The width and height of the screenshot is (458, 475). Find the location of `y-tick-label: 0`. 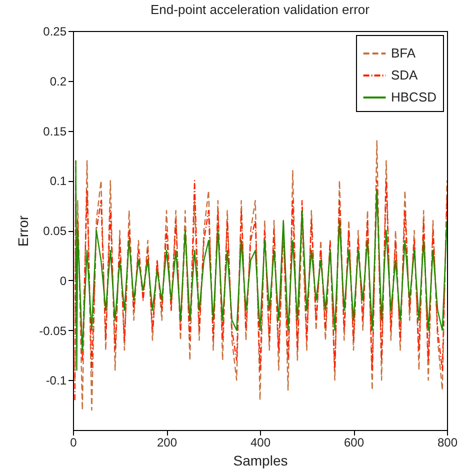

y-tick-label: 0 is located at coordinates (63, 281).